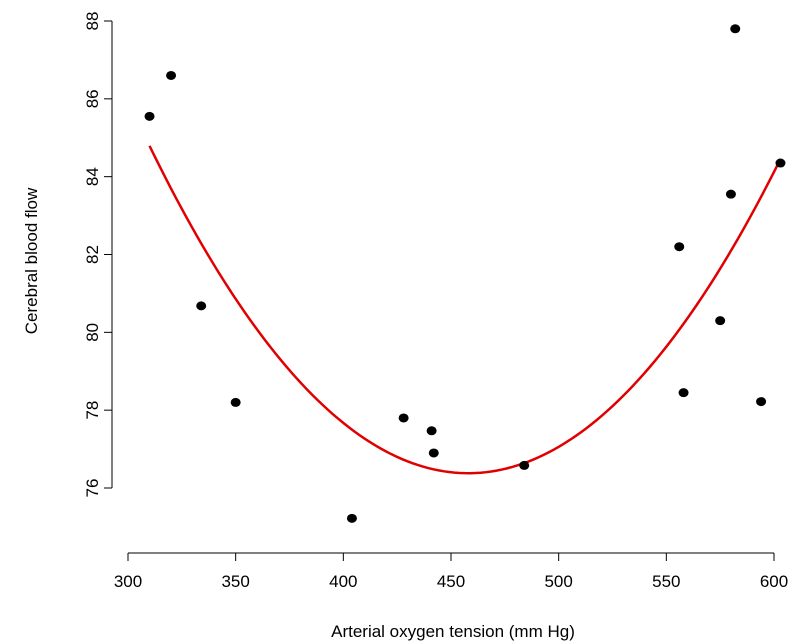 This screenshot has width=797, height=643. Describe the element at coordinates (451, 581) in the screenshot. I see `x-tick-label: 450` at that location.